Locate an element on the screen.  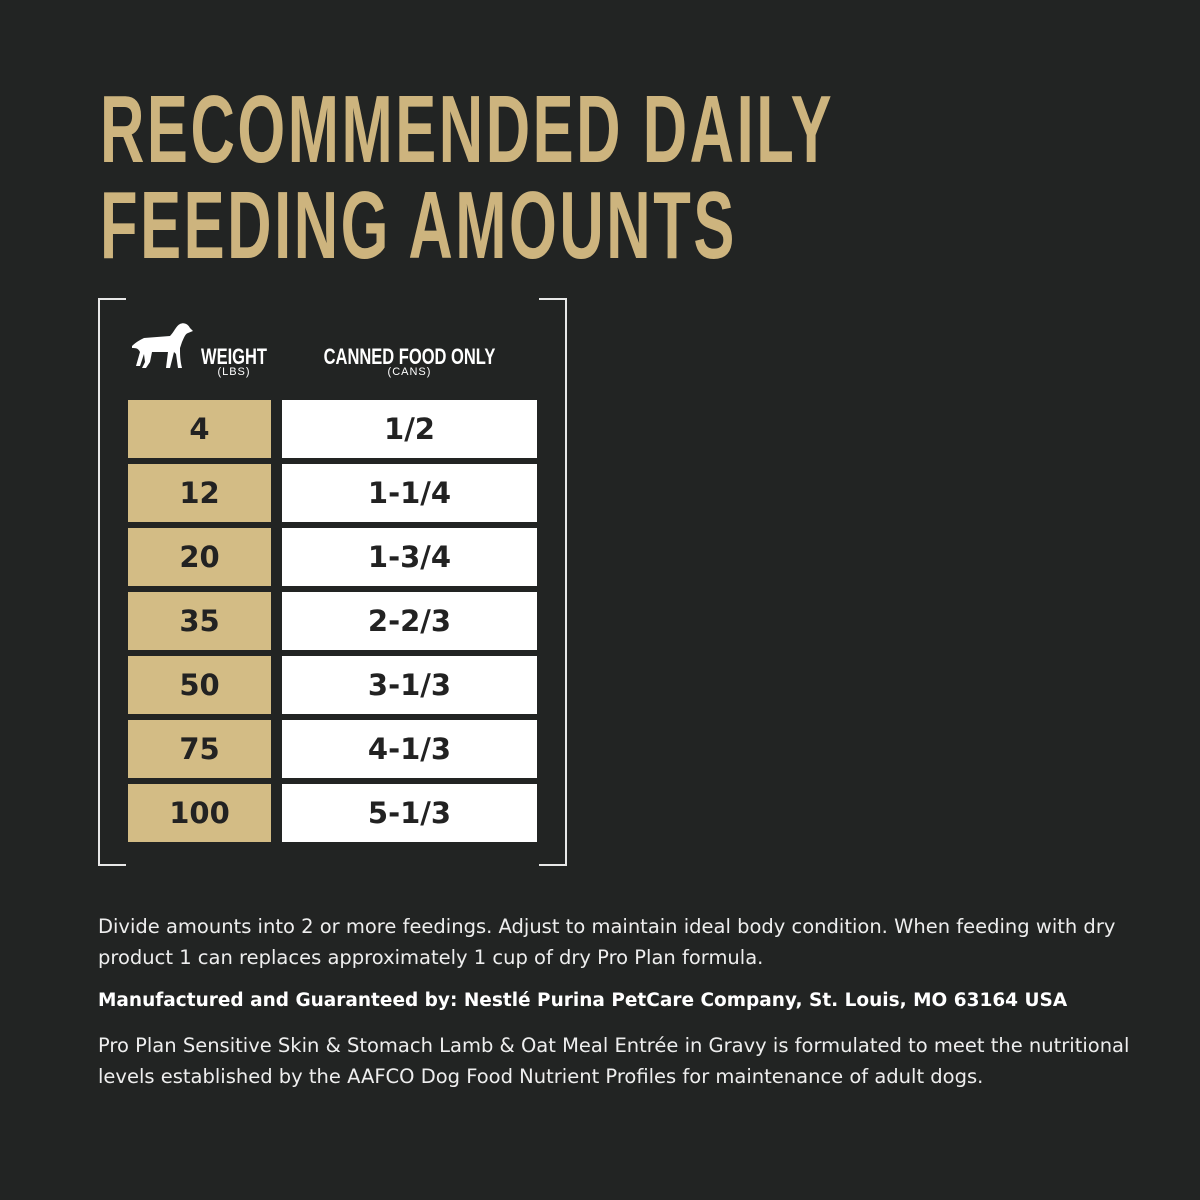
table-row: 50 3-1/3 is located at coordinates (332, 685).